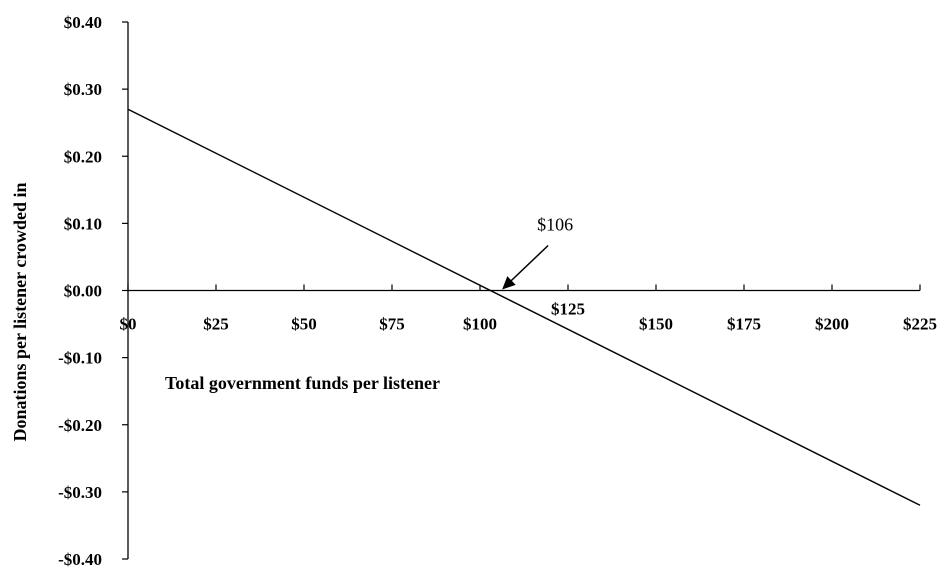  I want to click on y-tick-label: -$0.40, so click(80, 559).